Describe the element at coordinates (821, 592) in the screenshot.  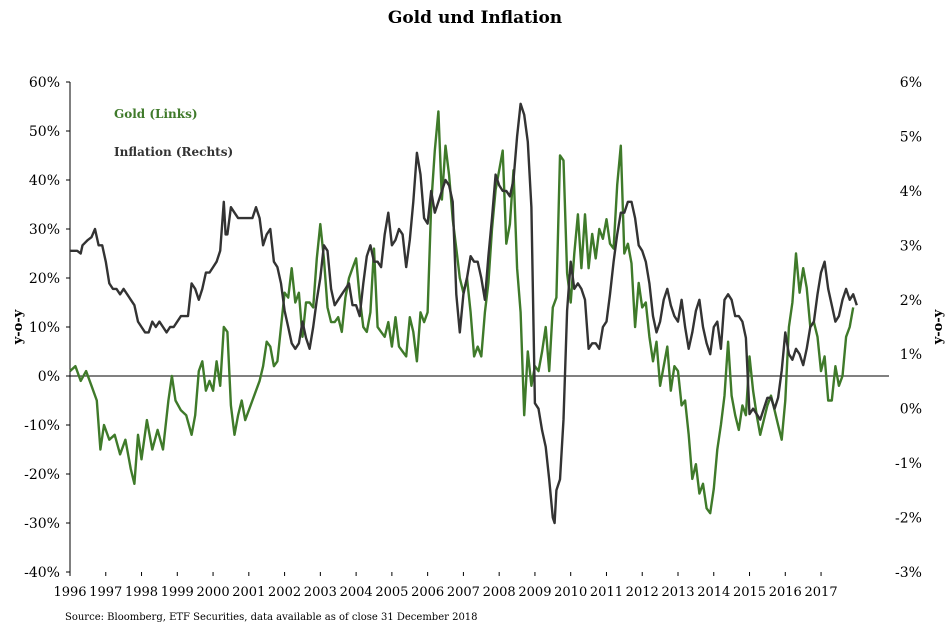
I see `x-tick-label: 2017` at that location.